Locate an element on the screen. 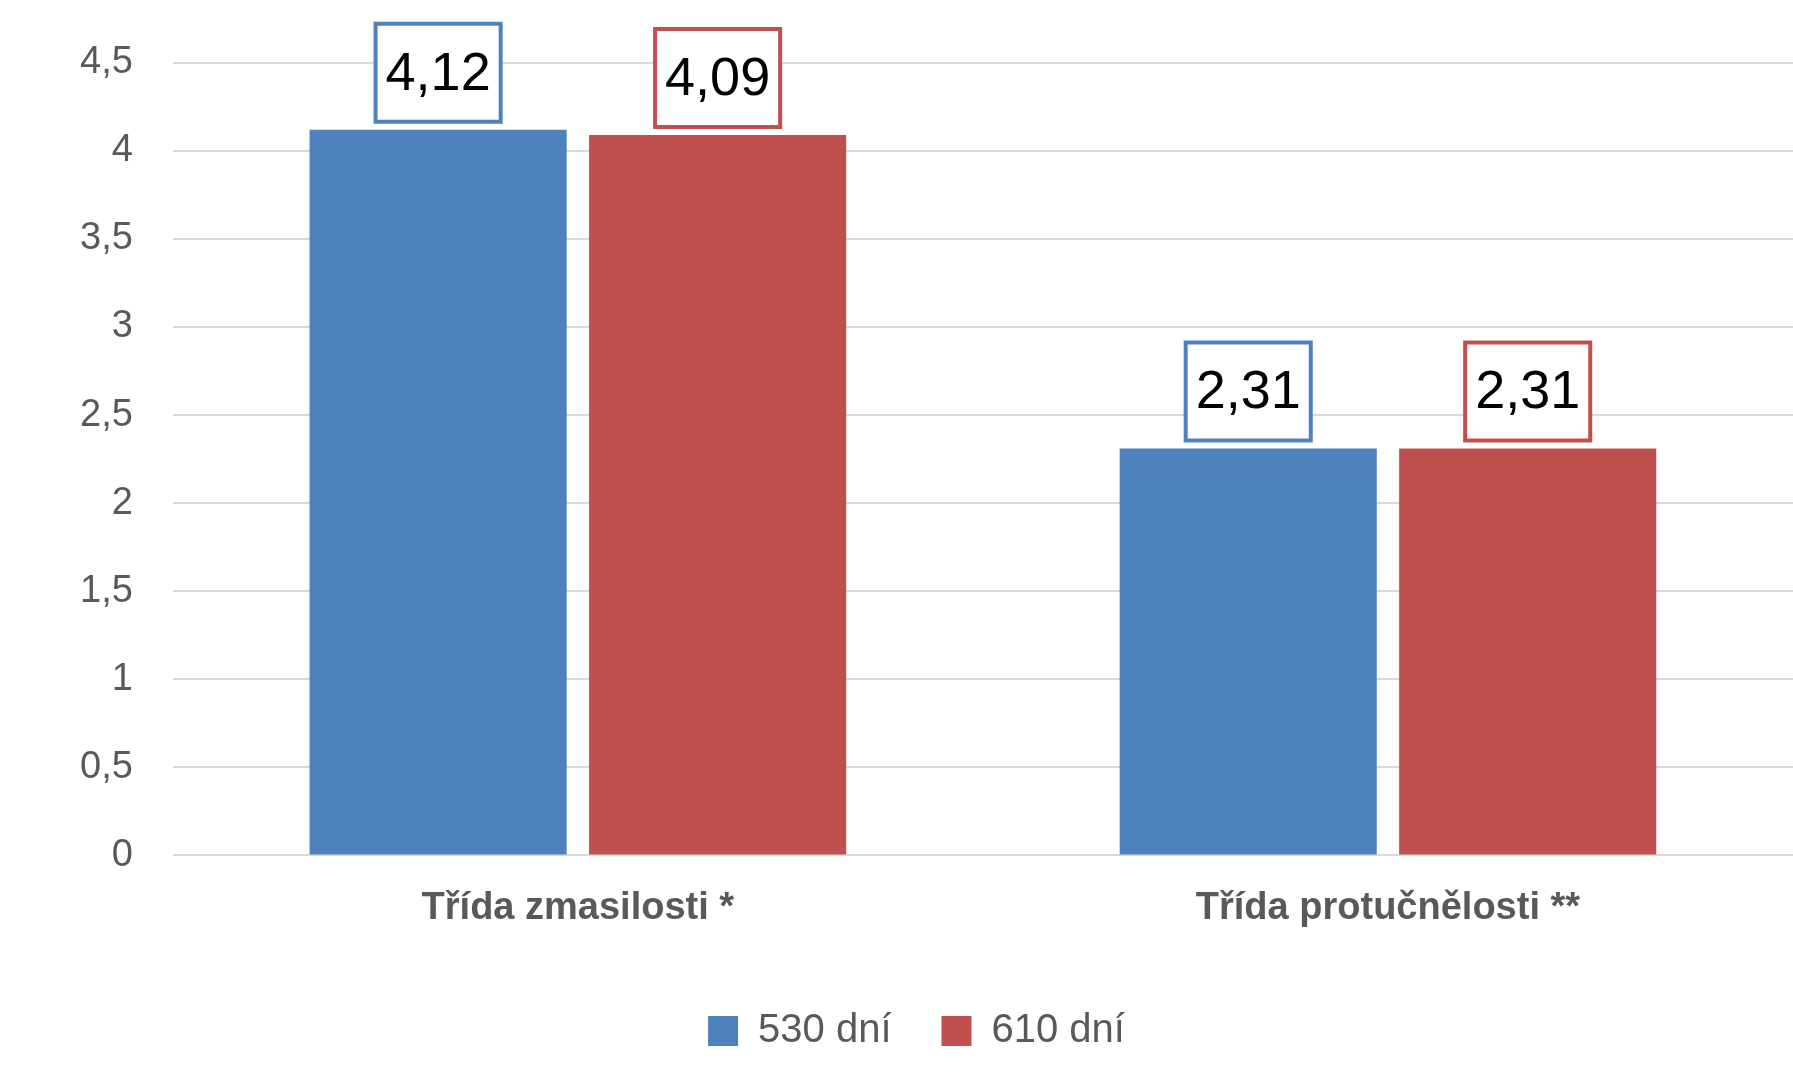 Image resolution: width=1793 pixels, height=1076 pixels. legend-label: 610 dní is located at coordinates (1058, 1028).